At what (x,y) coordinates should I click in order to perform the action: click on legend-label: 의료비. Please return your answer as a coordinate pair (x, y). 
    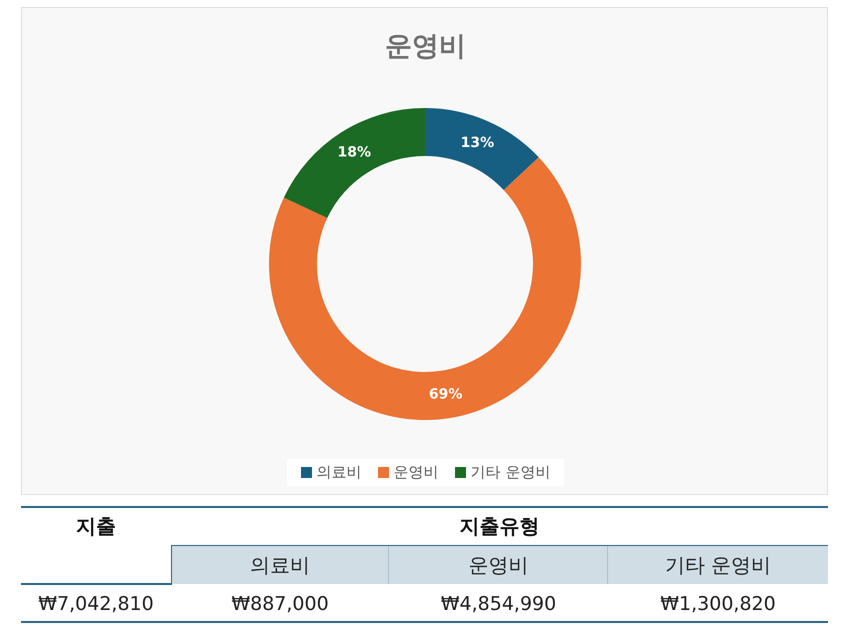
    Looking at the image, I should click on (339, 472).